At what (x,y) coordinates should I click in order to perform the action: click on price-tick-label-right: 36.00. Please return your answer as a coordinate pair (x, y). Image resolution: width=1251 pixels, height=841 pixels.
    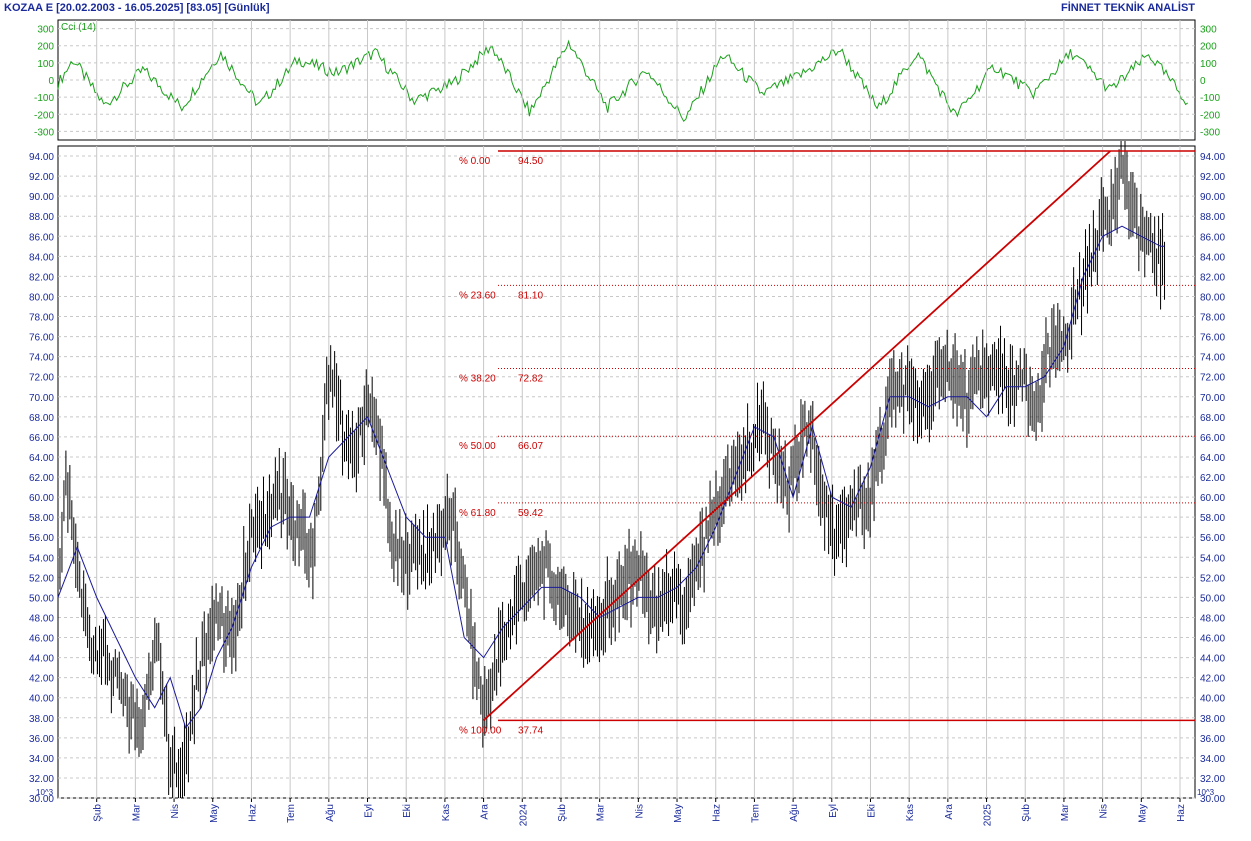
    Looking at the image, I should click on (1212, 739).